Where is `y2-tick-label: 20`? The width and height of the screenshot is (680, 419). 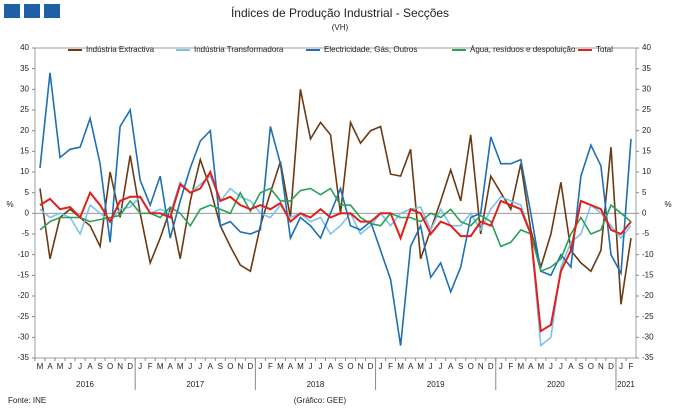 y2-tick-label: 20 is located at coordinates (646, 130).